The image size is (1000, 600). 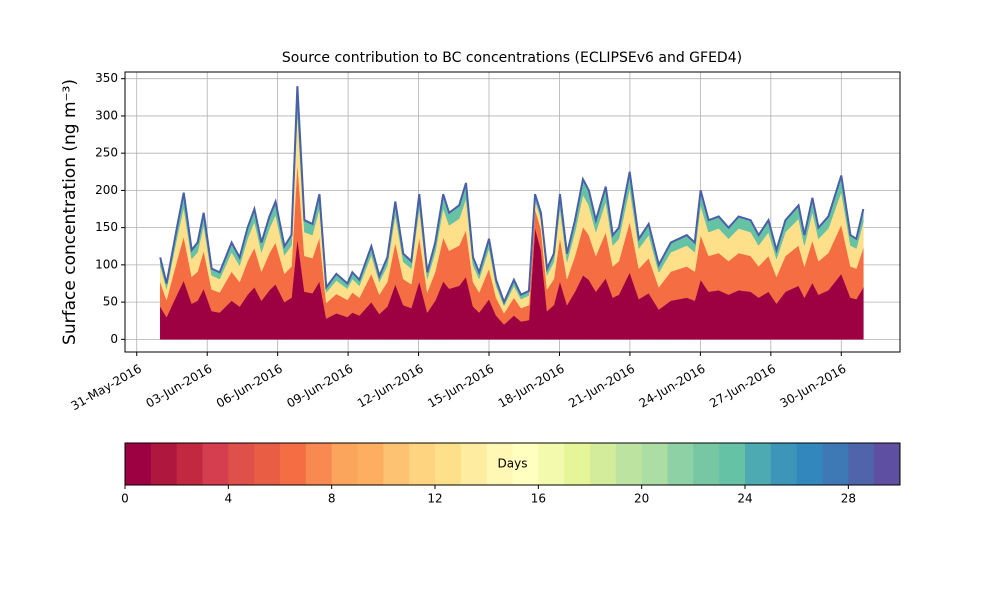 What do you see at coordinates (178, 386) in the screenshot?
I see `x-tick-label: 03-Jun-2016` at bounding box center [178, 386].